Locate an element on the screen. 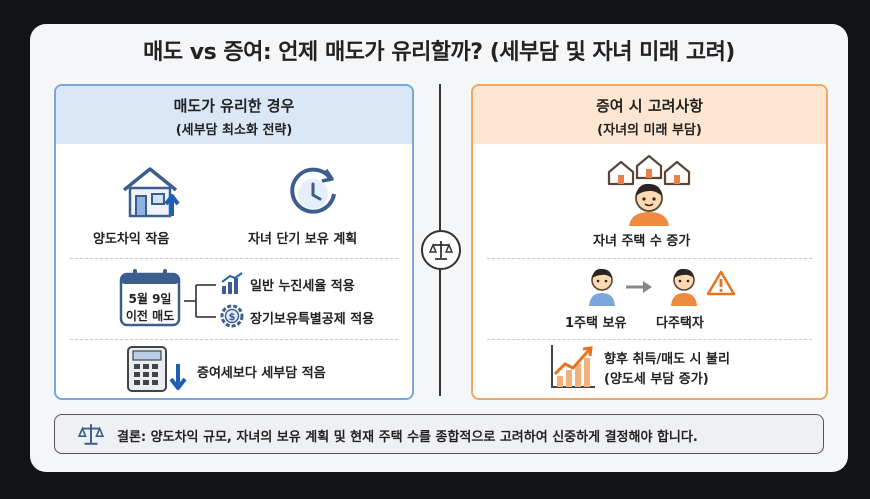 The height and width of the screenshot is (499, 870). sell-panel-header: 매도가 유리한 경우 (세부담 최소화 전략) is located at coordinates (234, 115).